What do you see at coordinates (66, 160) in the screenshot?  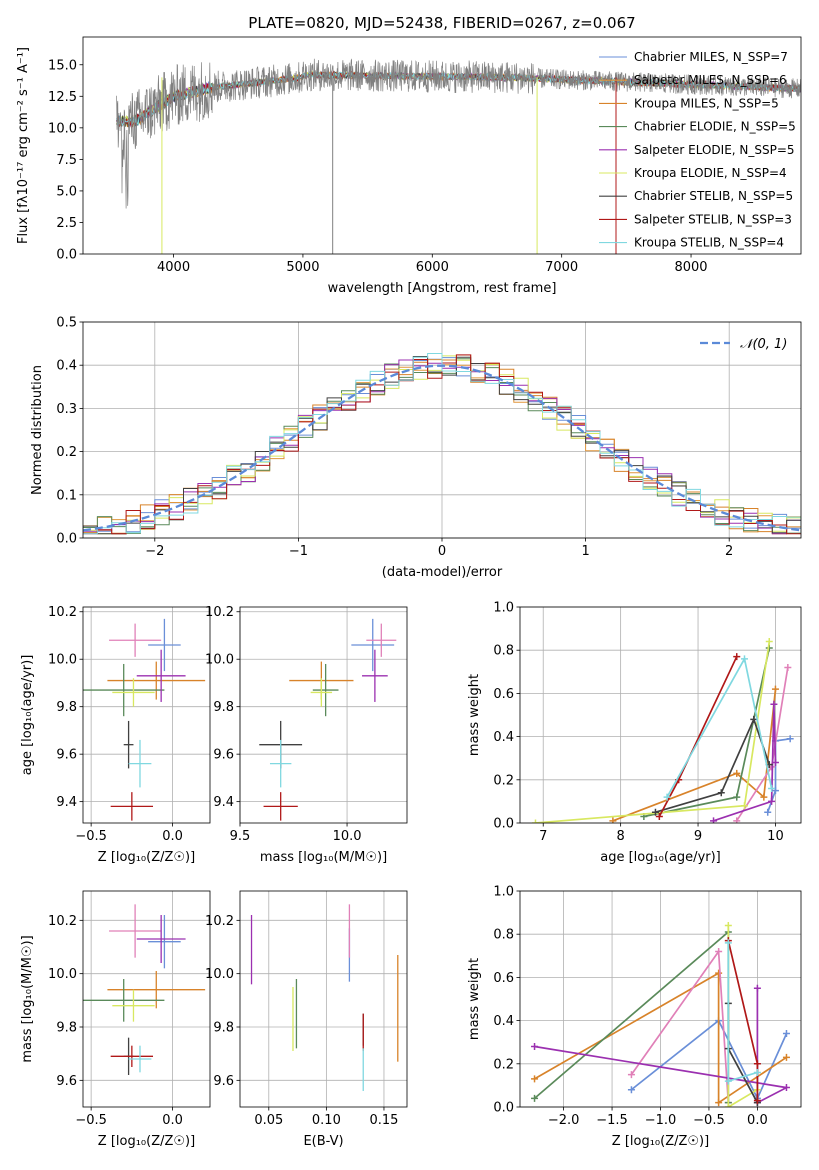 I see `y-tick-label: 7.5` at bounding box center [66, 160].